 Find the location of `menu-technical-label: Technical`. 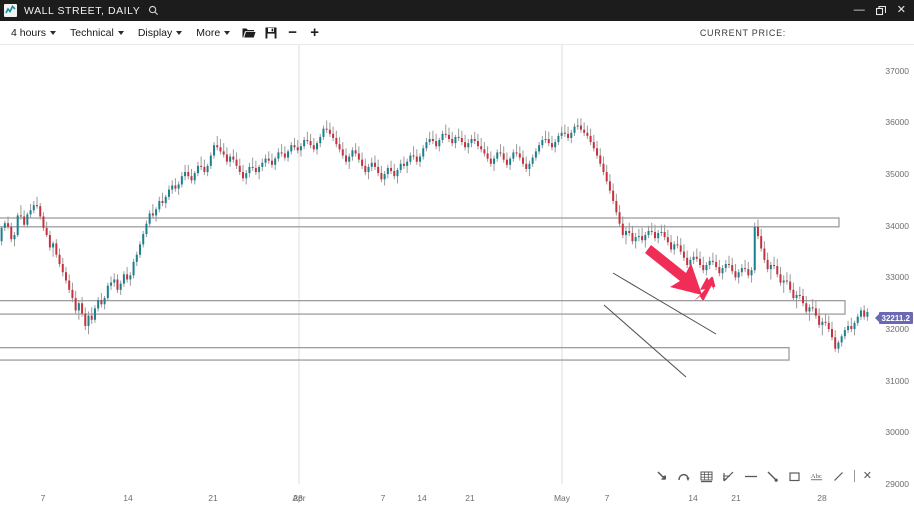

menu-technical-label: Technical is located at coordinates (92, 32).